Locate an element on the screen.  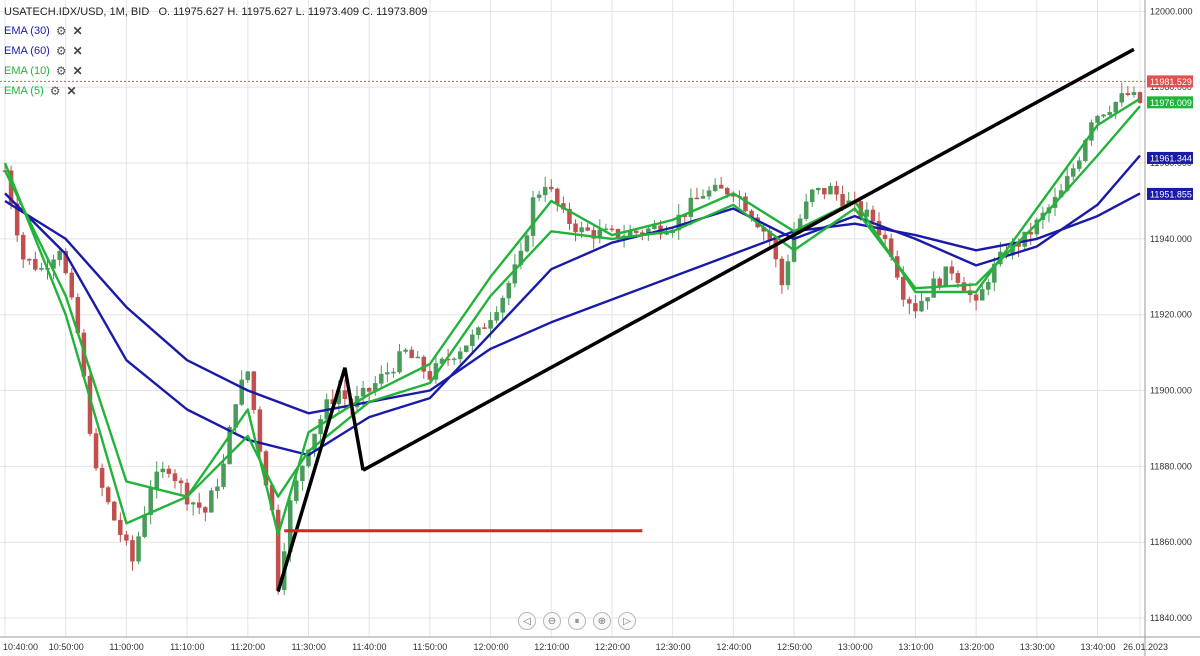
y-tick-label: 11840.000 is located at coordinates (1171, 618).